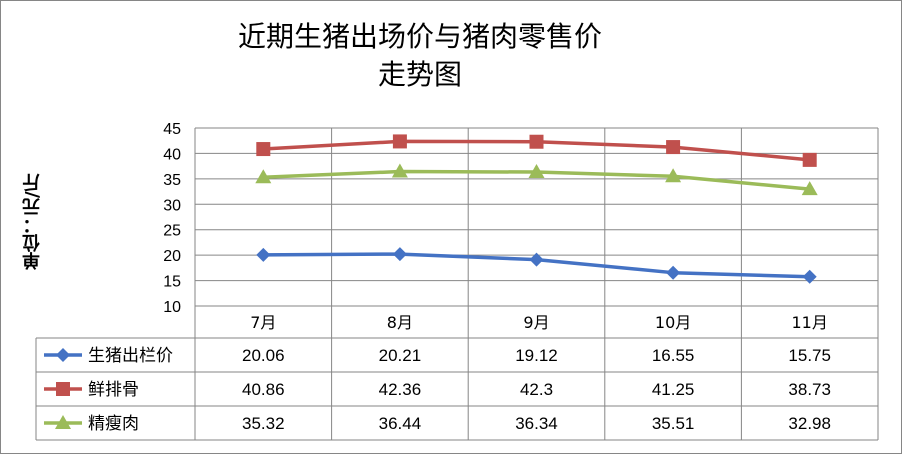 The width and height of the screenshot is (902, 454). I want to click on data-table-cell-1-2: 42.3, so click(536, 389).